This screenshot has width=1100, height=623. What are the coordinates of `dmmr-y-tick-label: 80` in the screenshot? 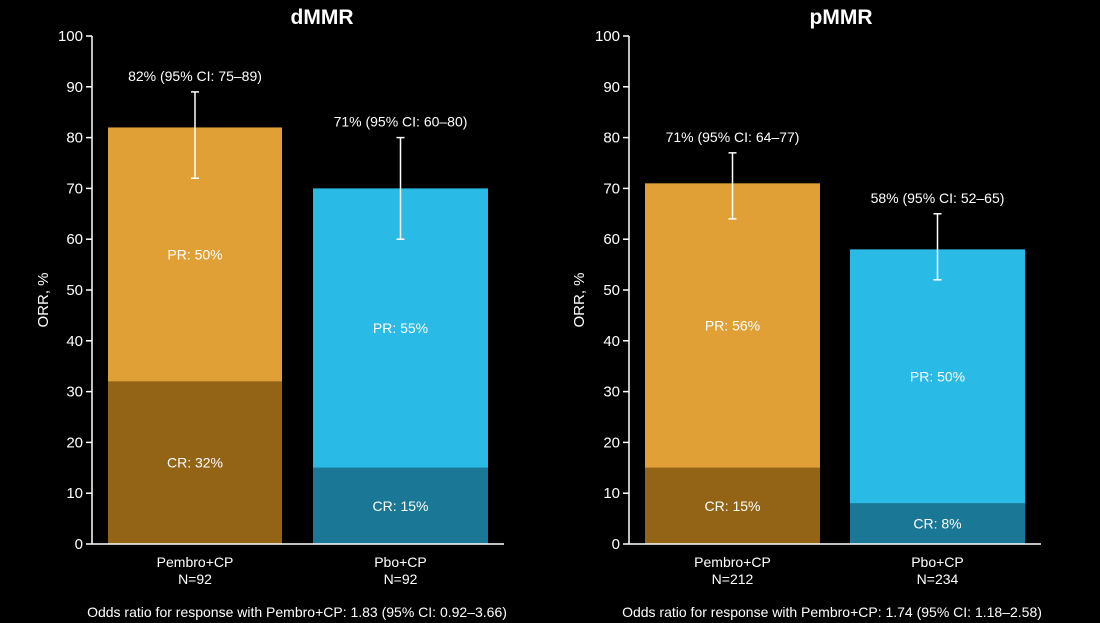 It's located at (74, 138).